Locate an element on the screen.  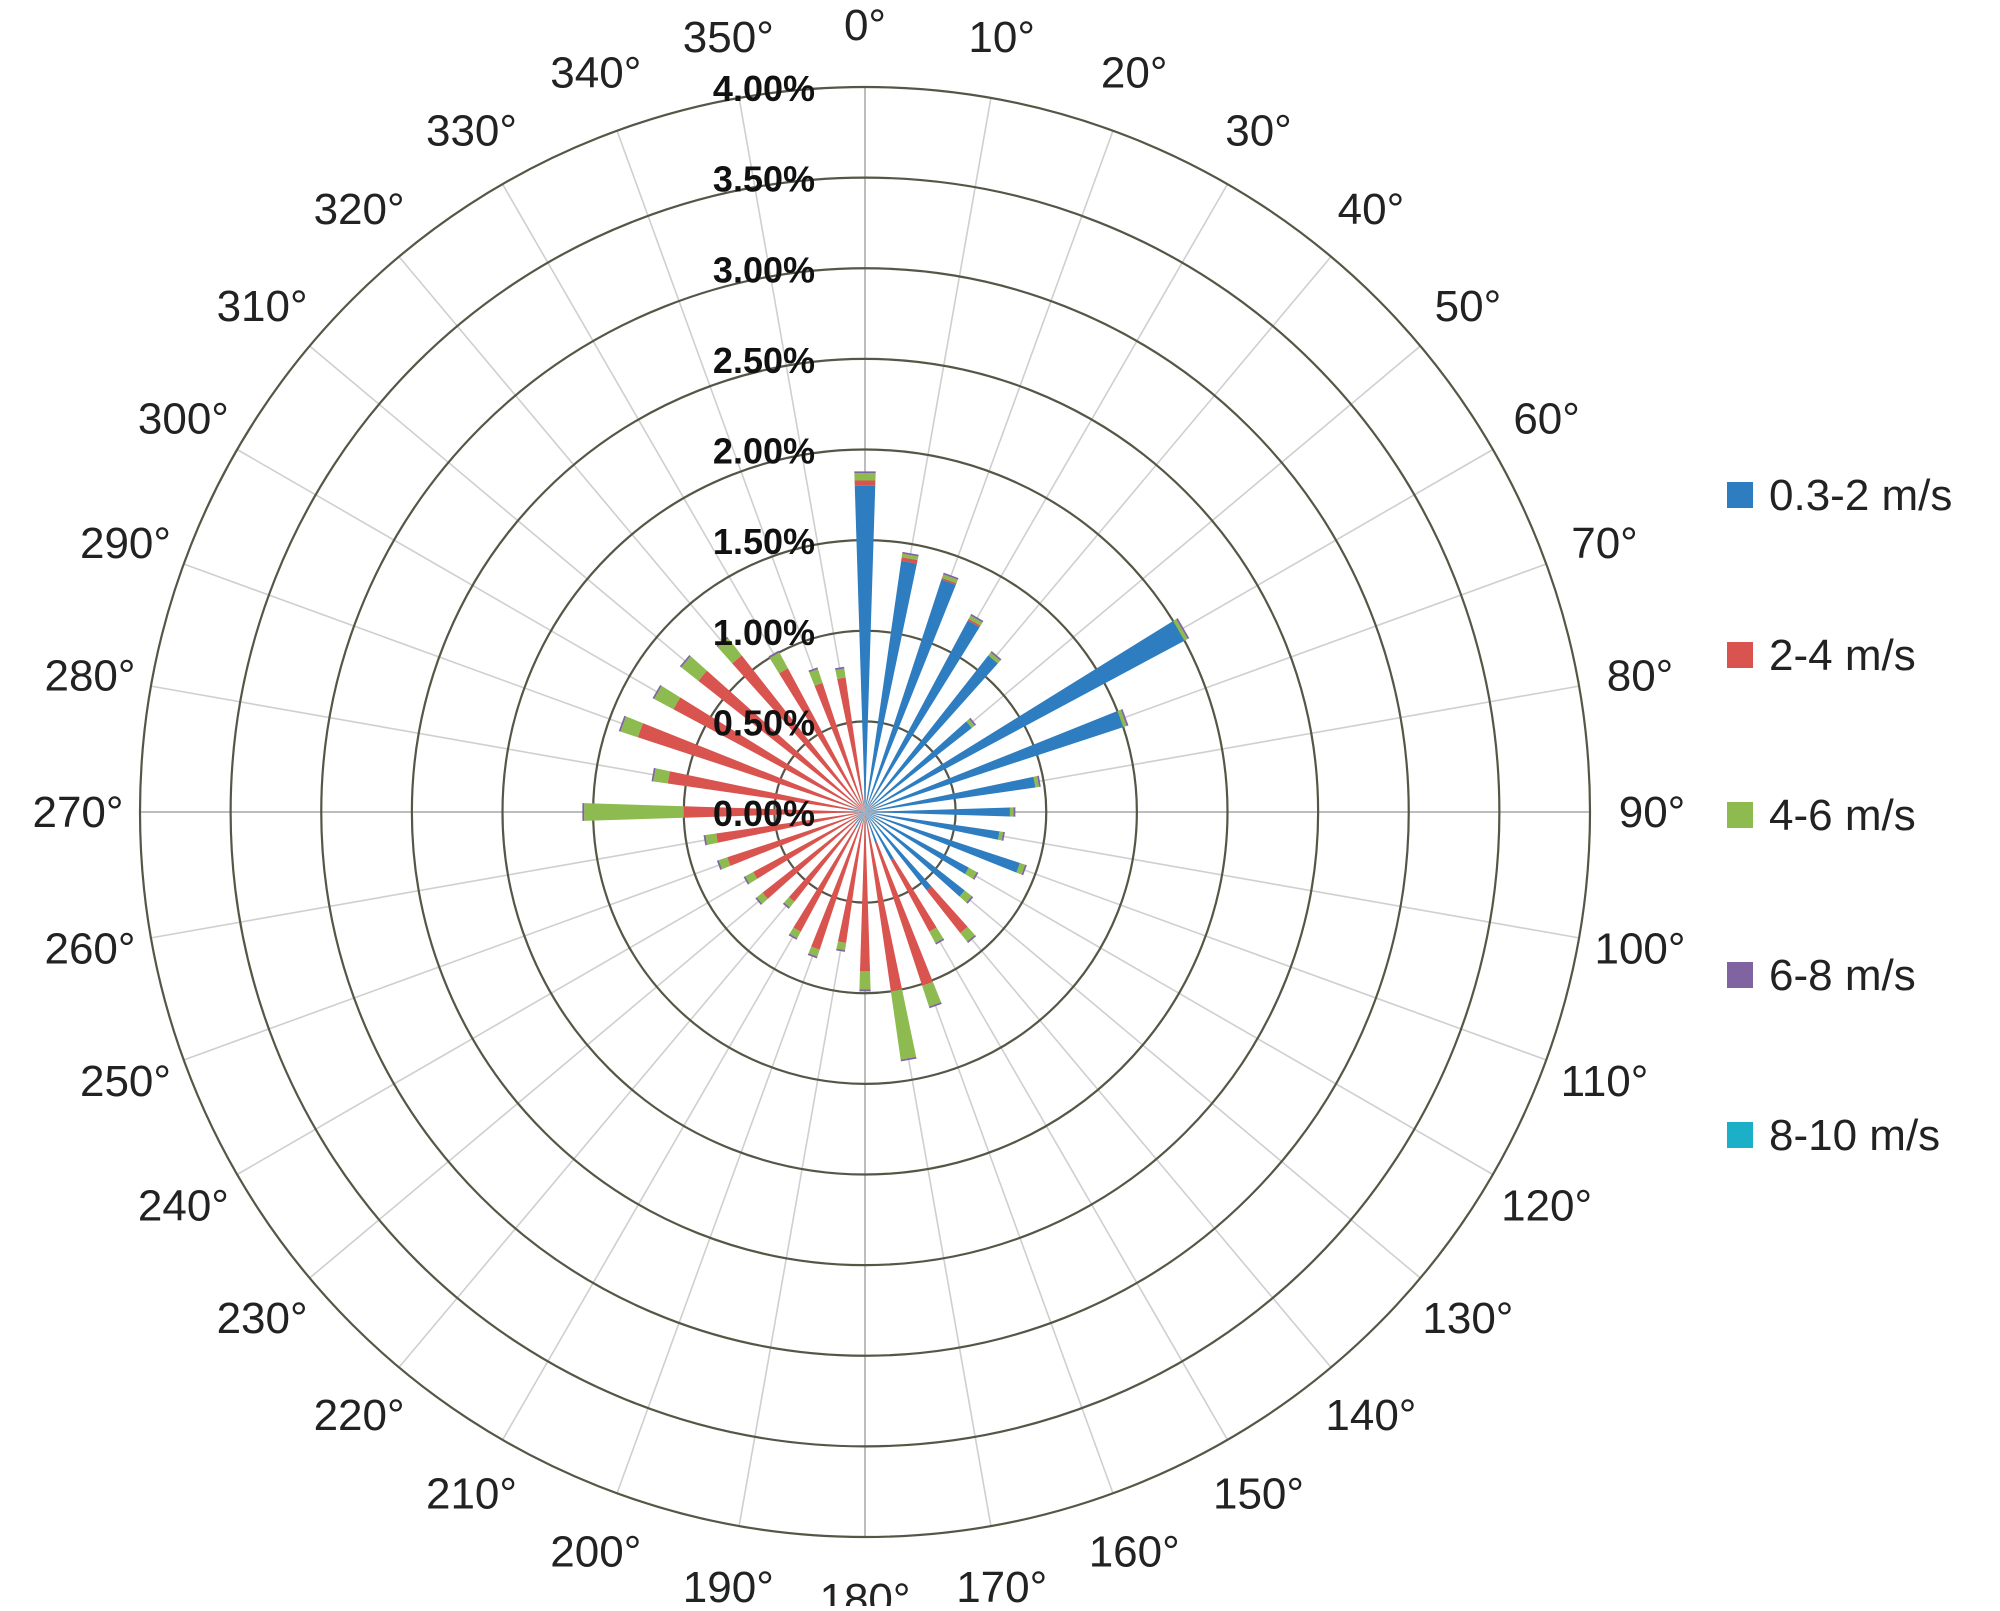
angle-label-330: 330° is located at coordinates (471, 130).